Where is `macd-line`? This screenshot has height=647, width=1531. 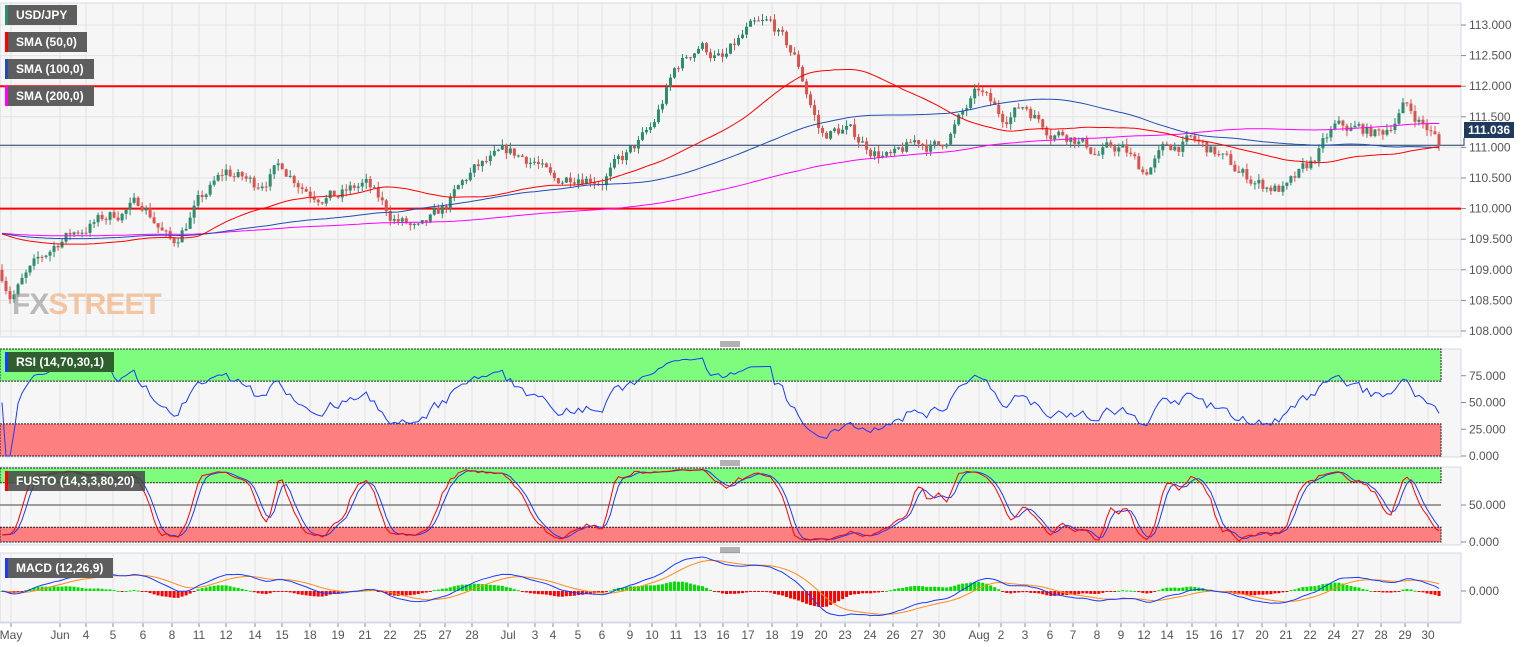
macd-line is located at coordinates (720, 586).